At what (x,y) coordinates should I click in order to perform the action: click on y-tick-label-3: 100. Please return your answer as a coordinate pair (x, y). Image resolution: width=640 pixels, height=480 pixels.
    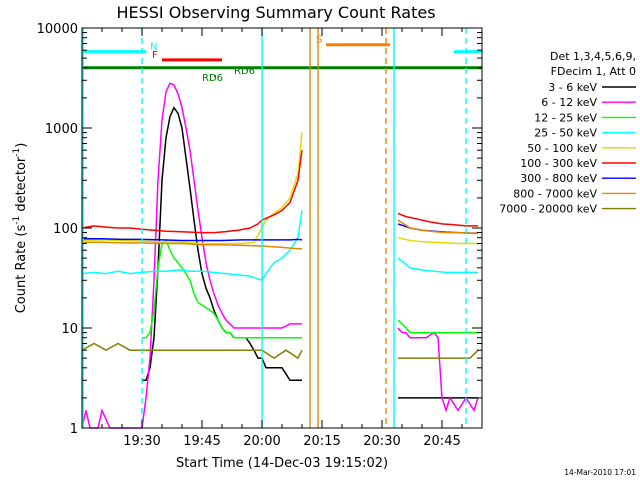
    Looking at the image, I should click on (65, 229).